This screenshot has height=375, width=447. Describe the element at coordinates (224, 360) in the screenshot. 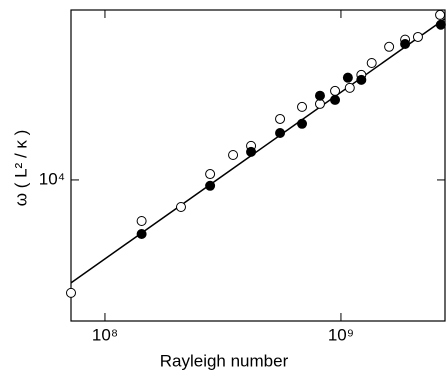

I see `x-axis-label: Rayleigh number` at that location.